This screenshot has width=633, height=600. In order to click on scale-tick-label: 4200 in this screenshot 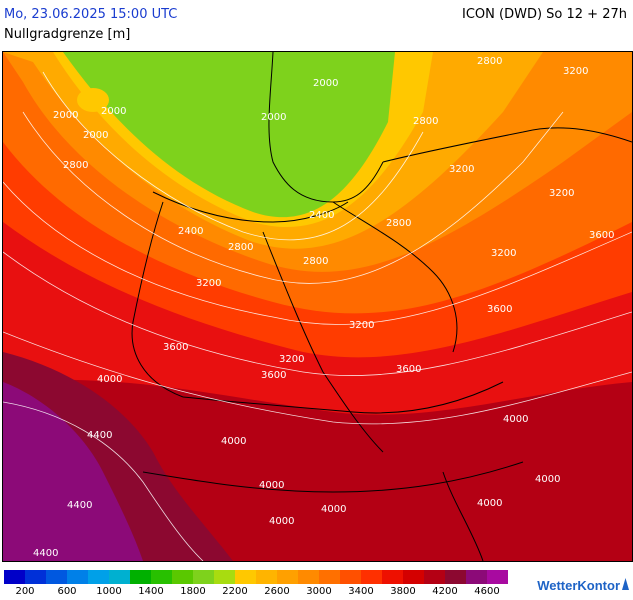, I will do `click(445, 591)`.